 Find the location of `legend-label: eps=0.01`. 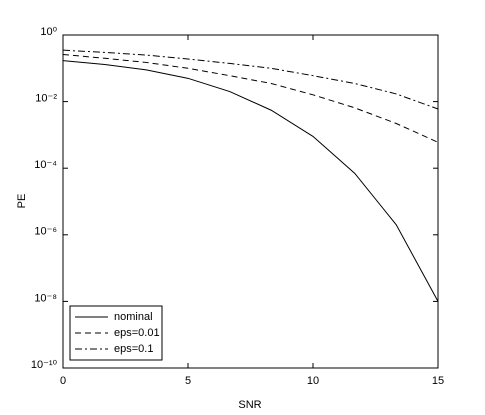

legend-label: eps=0.01 is located at coordinates (137, 333).